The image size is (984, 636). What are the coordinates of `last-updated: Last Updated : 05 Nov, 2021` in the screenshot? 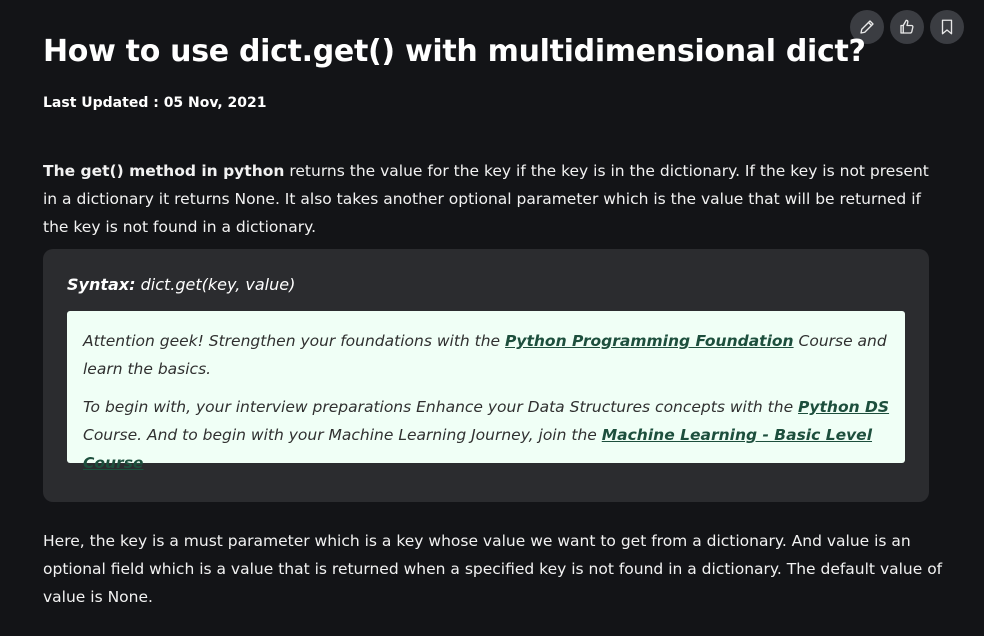 It's located at (155, 103).